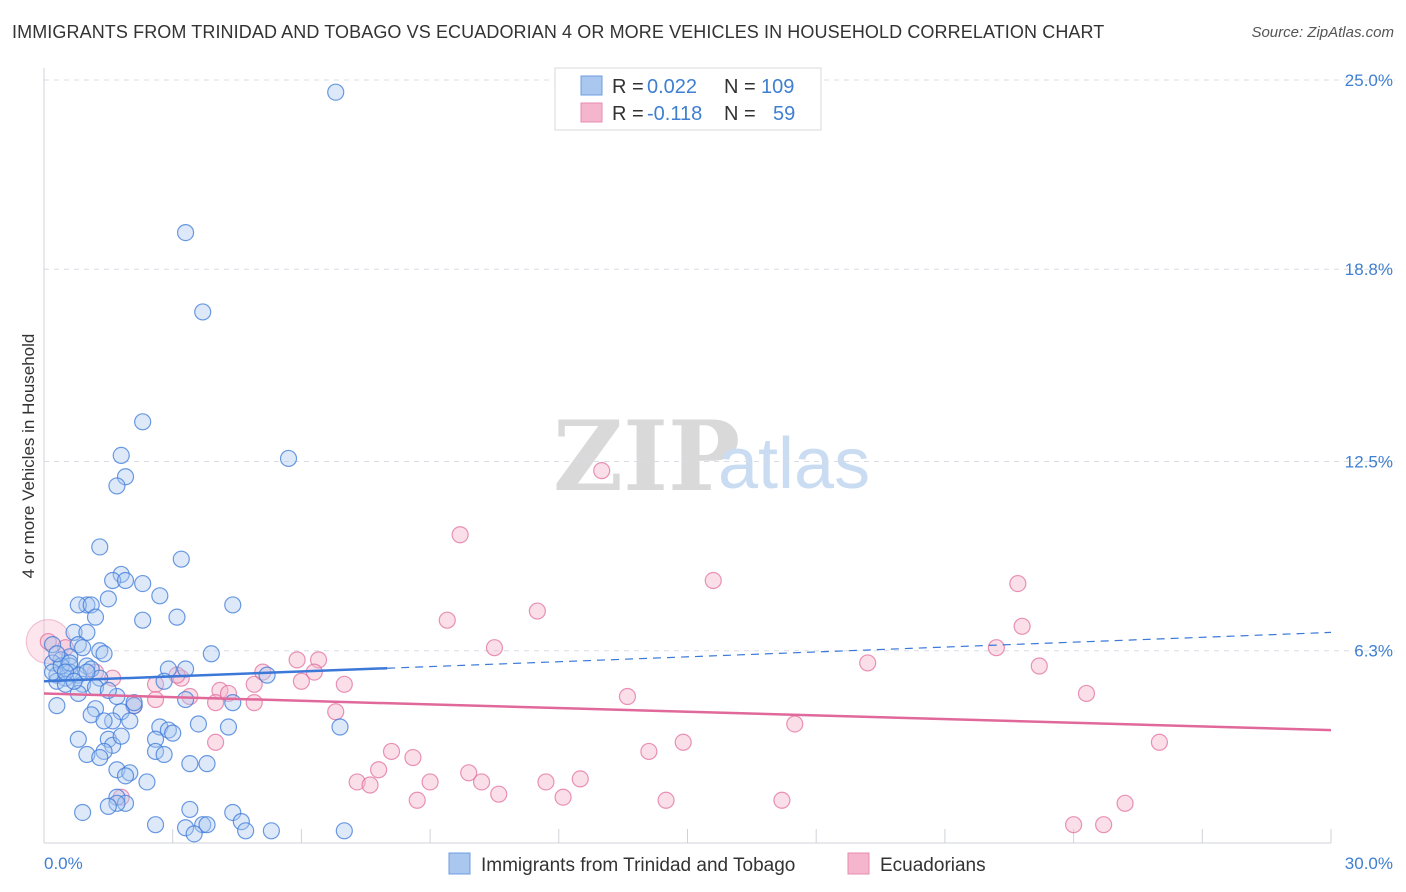 This screenshot has height=892, width=1406. What do you see at coordinates (1369, 863) in the screenshot?
I see `x-tick-label-max: 30.0%` at bounding box center [1369, 863].